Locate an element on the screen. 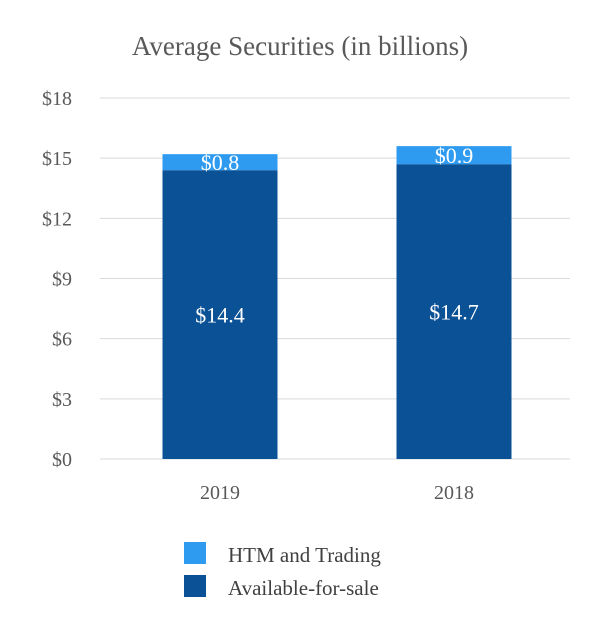 This screenshot has height=640, width=600. y-tick-label: $9 is located at coordinates (62, 280).